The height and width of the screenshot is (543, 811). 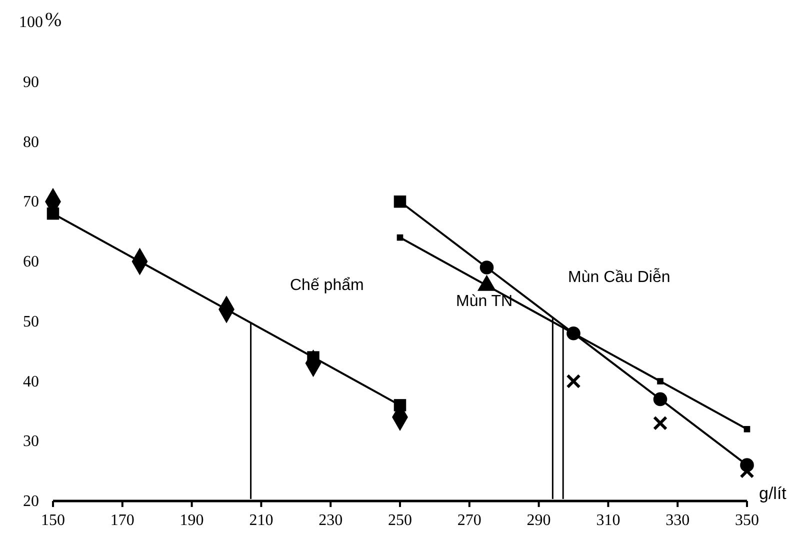 I want to click on y-tick-label: 20, so click(x=31, y=501).